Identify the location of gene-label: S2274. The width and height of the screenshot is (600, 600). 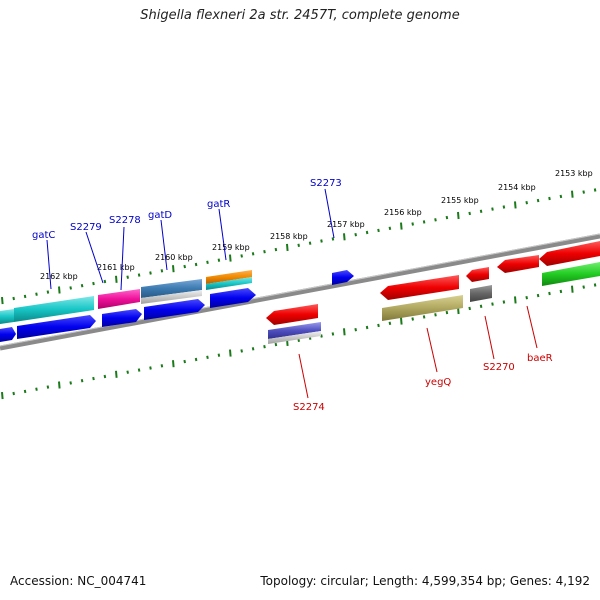
(309, 407).